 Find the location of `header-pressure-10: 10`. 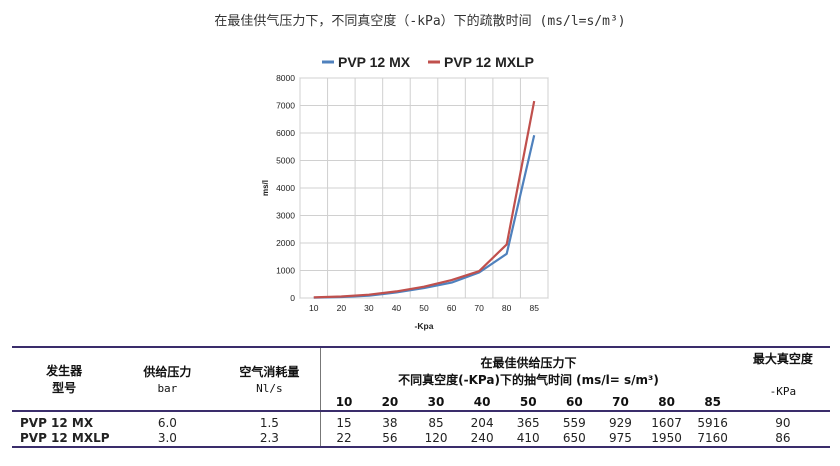

header-pressure-10: 10 is located at coordinates (343, 402).